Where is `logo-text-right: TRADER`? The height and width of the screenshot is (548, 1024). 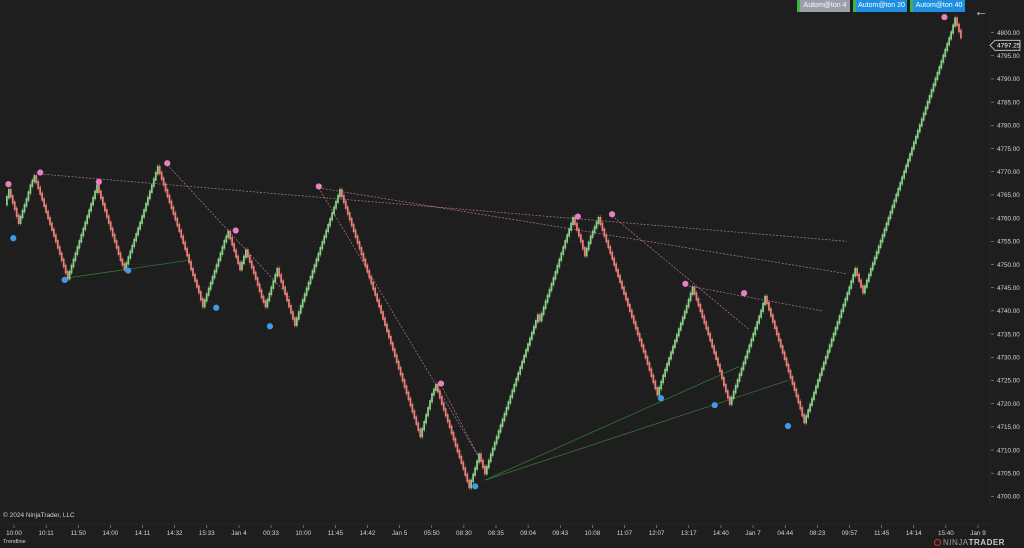 logo-text-right: TRADER is located at coordinates (986, 542).